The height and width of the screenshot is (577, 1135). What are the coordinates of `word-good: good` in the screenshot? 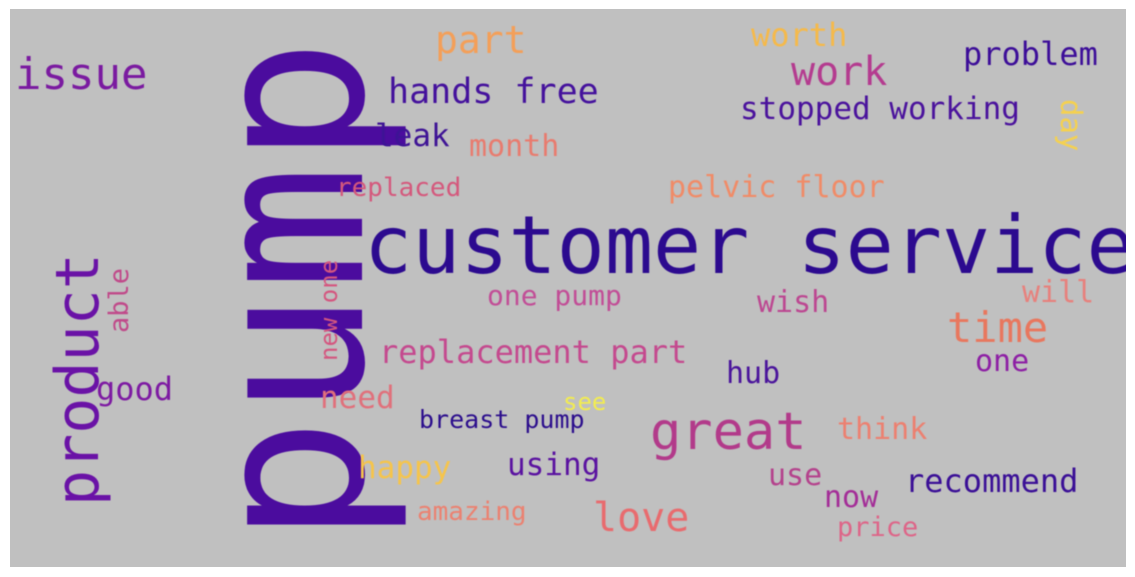 It's located at (135, 389).